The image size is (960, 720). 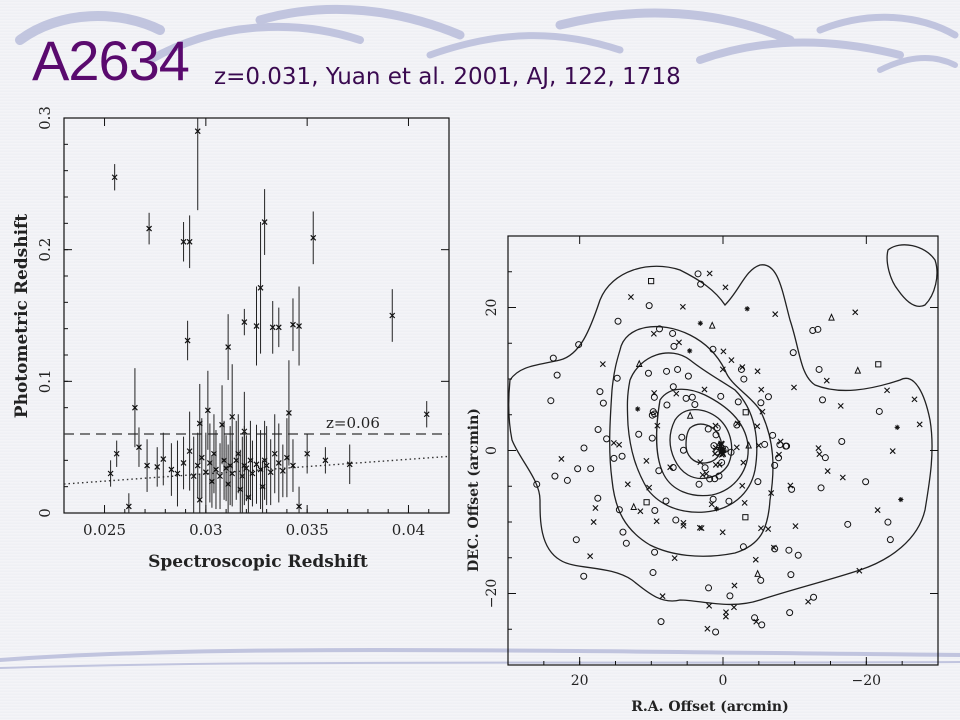 I want to click on fit-line, so click(x=256, y=470).